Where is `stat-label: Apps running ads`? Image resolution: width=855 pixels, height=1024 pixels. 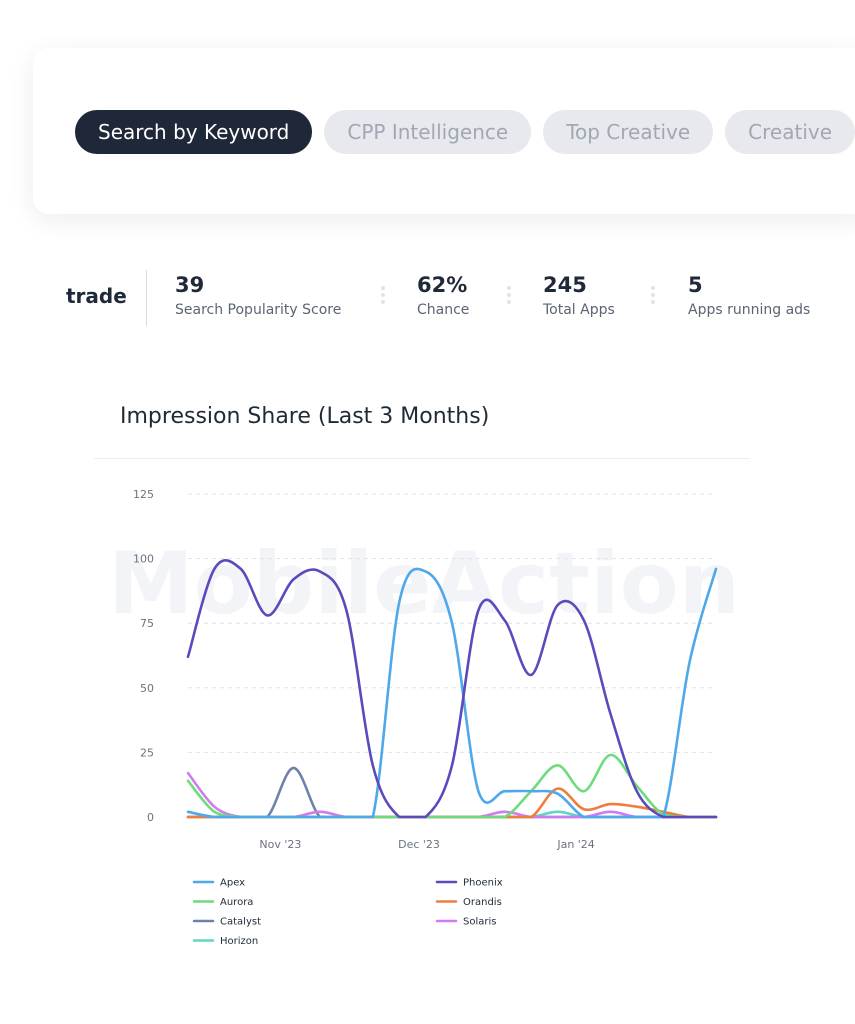
stat-label: Apps running ads is located at coordinates (749, 310).